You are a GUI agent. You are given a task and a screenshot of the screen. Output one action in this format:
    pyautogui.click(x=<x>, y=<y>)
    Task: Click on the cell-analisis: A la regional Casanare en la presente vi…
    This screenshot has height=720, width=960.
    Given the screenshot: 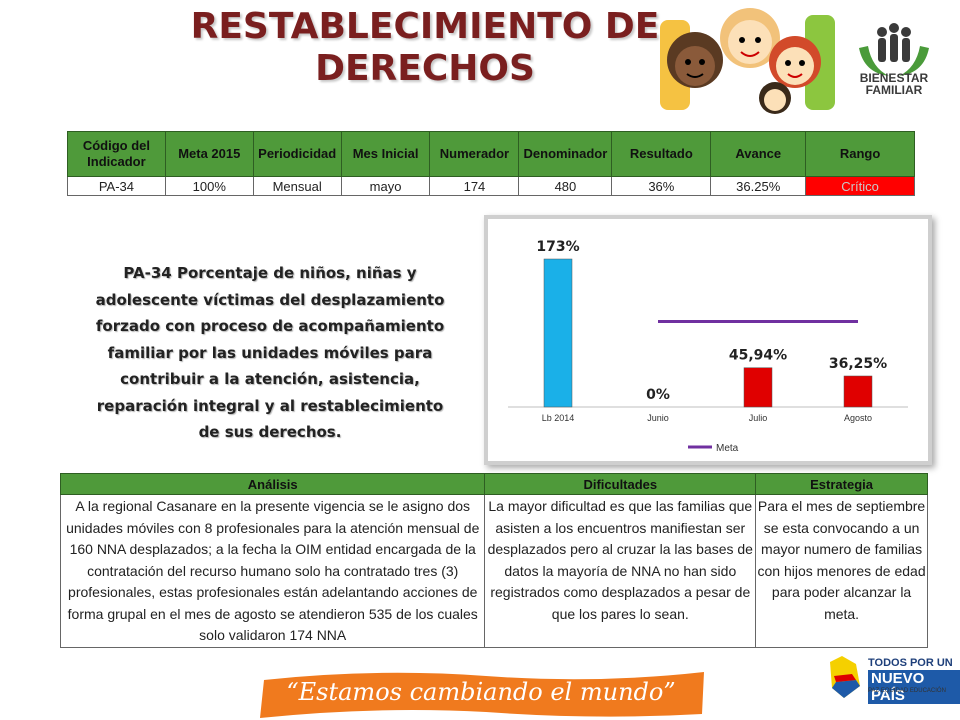 What is the action you would take?
    pyautogui.click(x=272, y=571)
    